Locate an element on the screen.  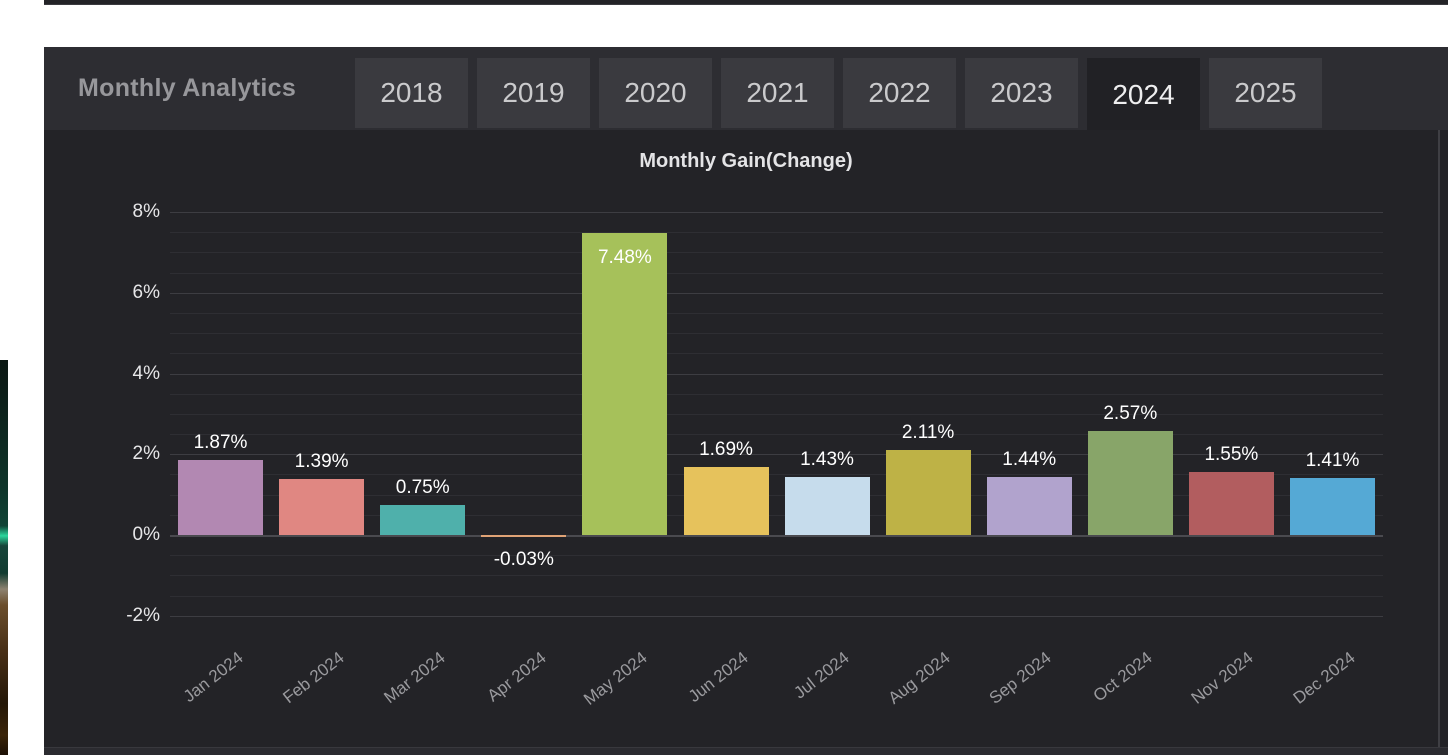
bar-jul-2024 is located at coordinates (827, 506).